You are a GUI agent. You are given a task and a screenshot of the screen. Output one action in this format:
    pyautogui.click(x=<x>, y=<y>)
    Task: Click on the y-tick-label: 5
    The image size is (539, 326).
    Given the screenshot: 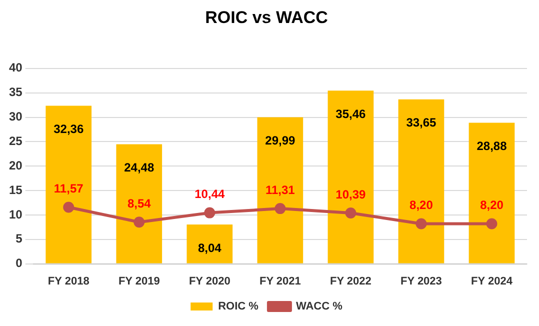 What is the action you would take?
    pyautogui.click(x=19, y=239)
    